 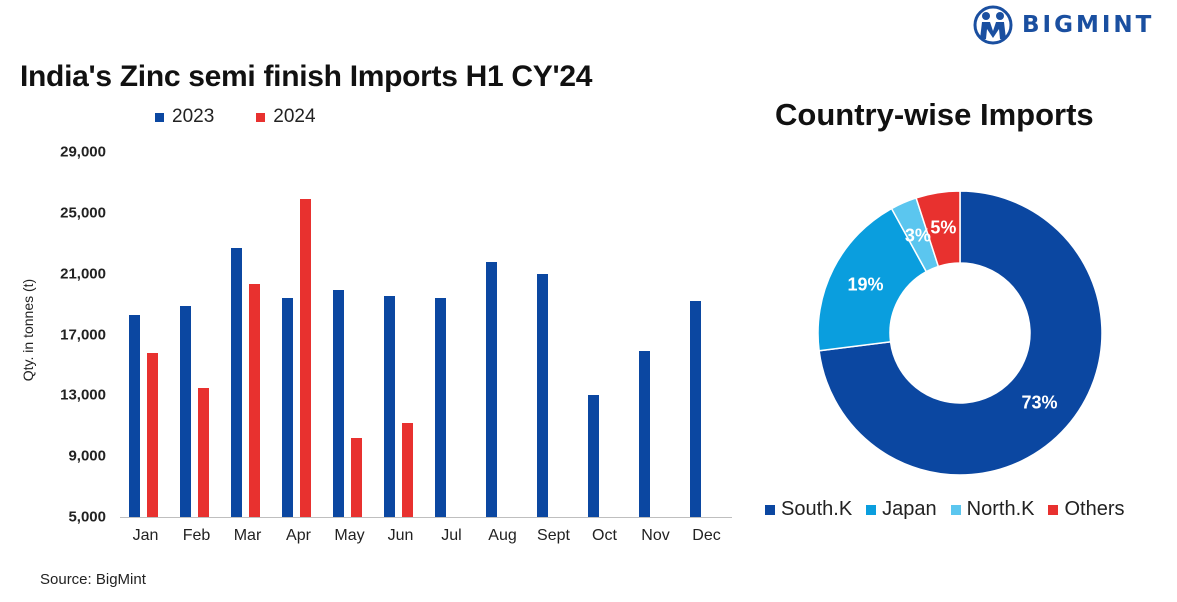 I want to click on donut-label-japan: 19%, so click(x=865, y=284).